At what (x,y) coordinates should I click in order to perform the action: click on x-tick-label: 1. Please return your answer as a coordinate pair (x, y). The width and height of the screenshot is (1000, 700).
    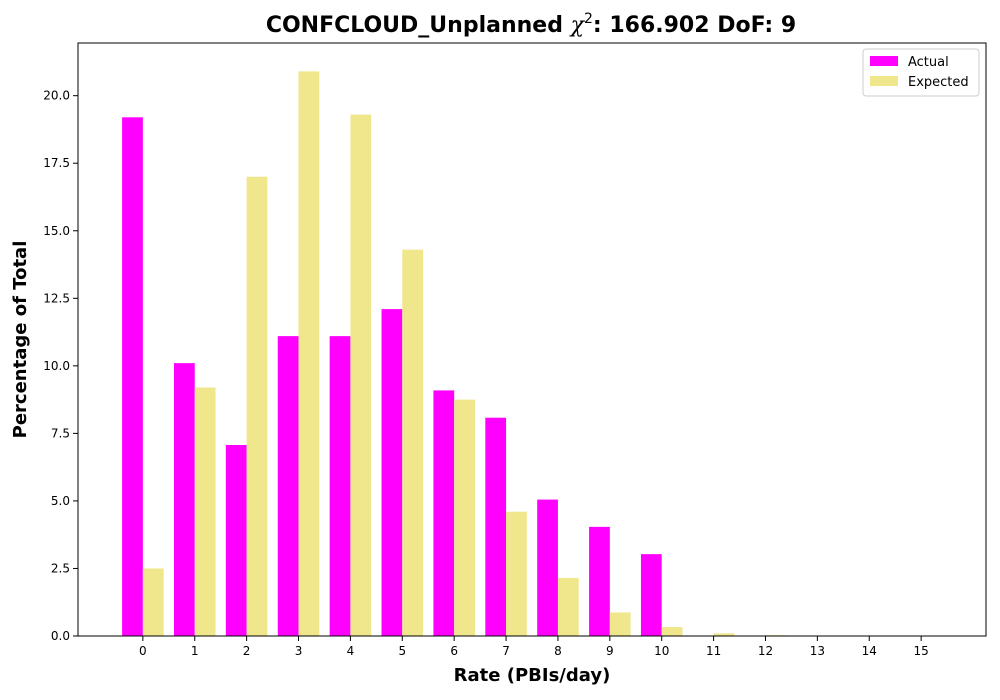
    Looking at the image, I should click on (195, 651).